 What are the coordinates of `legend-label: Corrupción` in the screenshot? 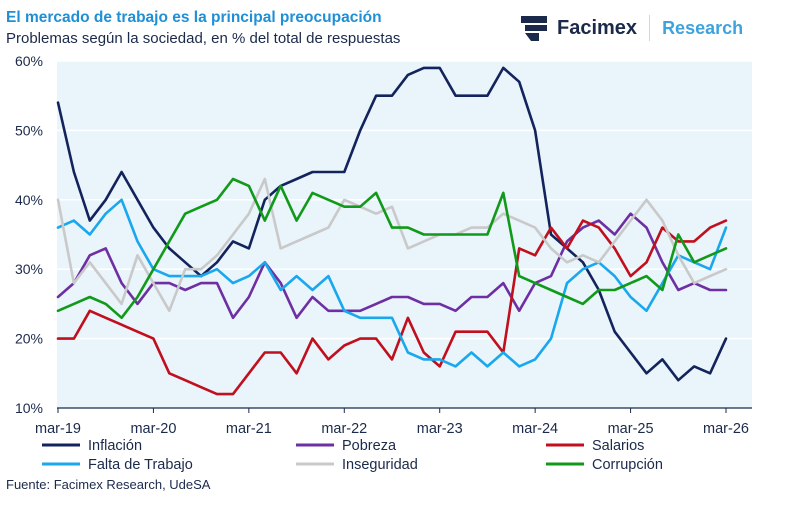 It's located at (627, 465).